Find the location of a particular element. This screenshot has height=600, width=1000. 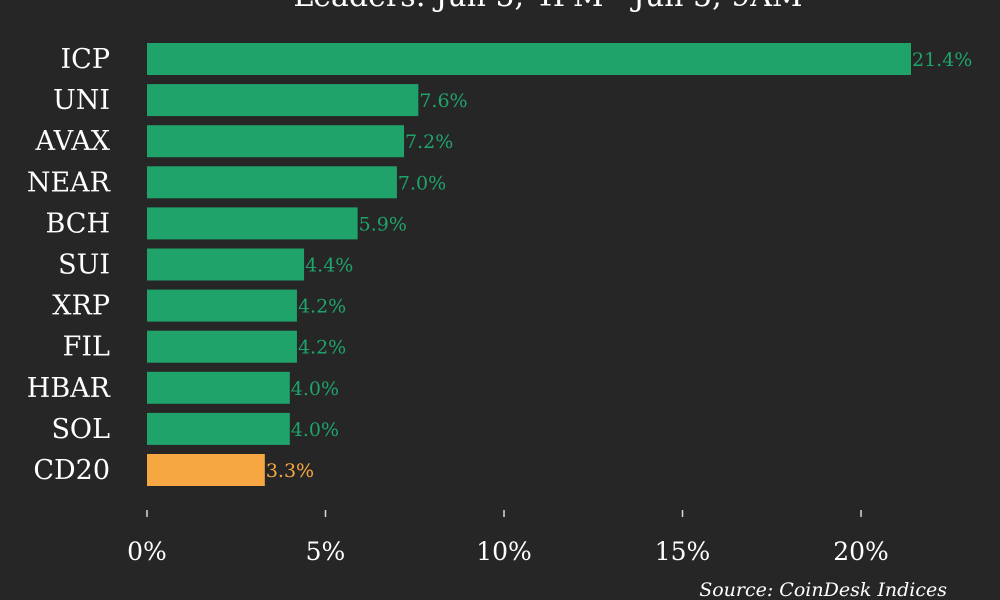

bar-bch is located at coordinates (252, 223).